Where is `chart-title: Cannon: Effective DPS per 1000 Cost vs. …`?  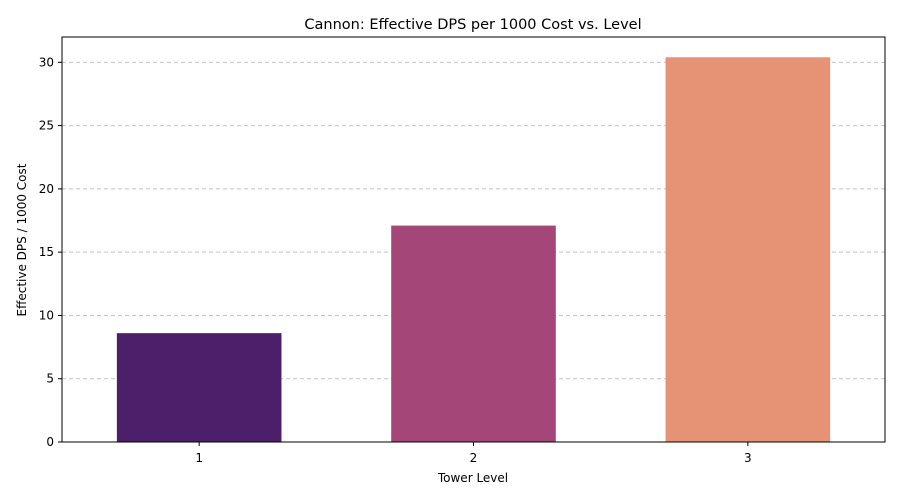 chart-title: Cannon: Effective DPS per 1000 Cost vs. … is located at coordinates (472, 25).